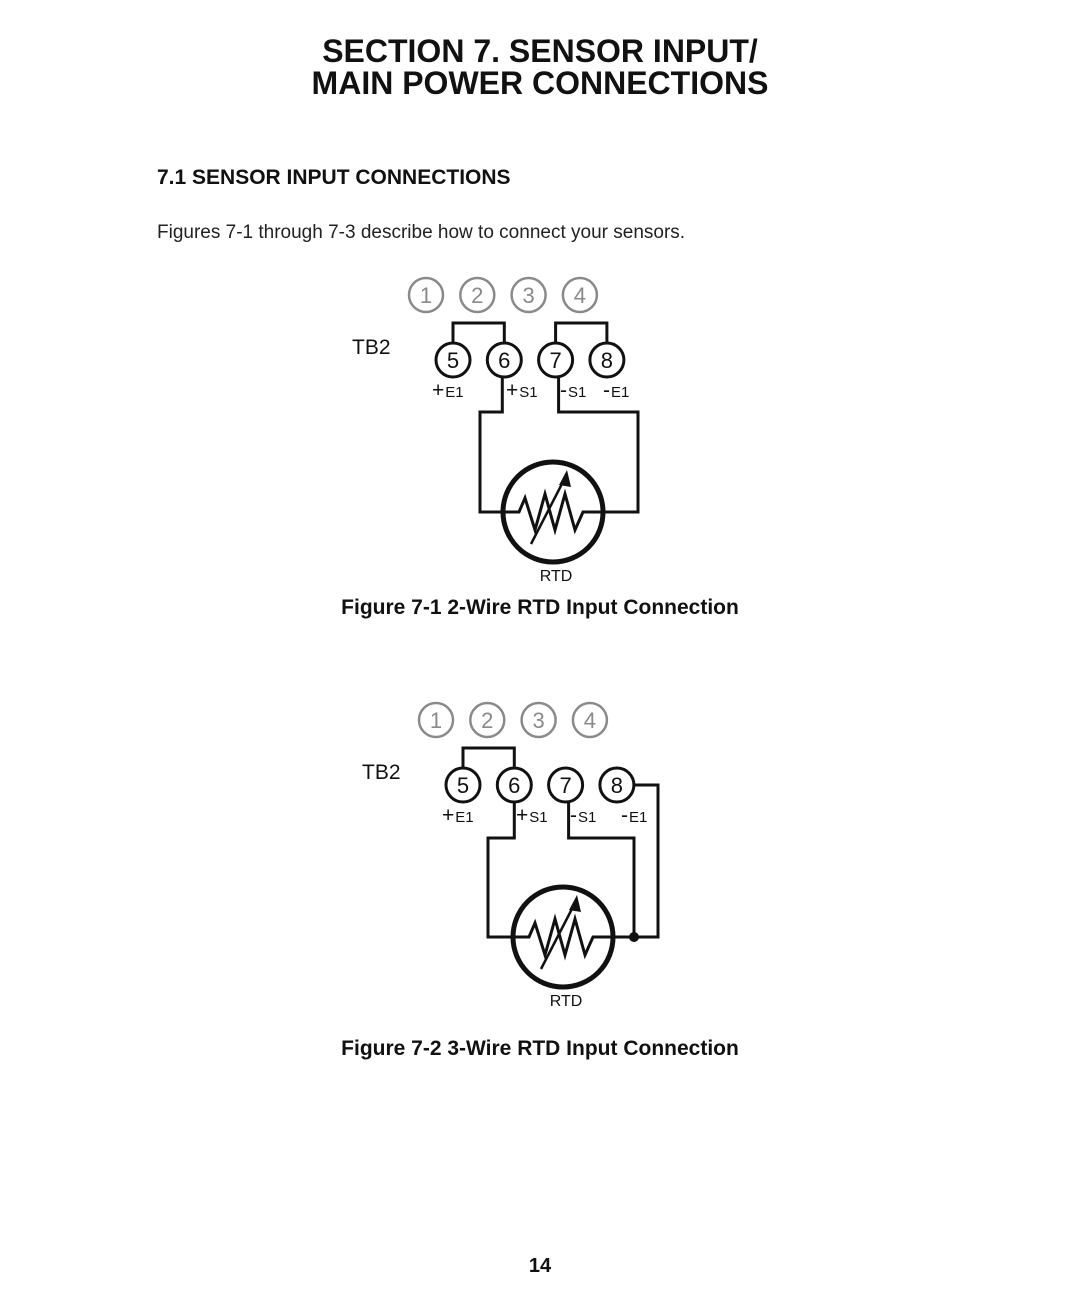 The height and width of the screenshot is (1311, 1080). What do you see at coordinates (540, 1266) in the screenshot?
I see `page-number: 14` at bounding box center [540, 1266].